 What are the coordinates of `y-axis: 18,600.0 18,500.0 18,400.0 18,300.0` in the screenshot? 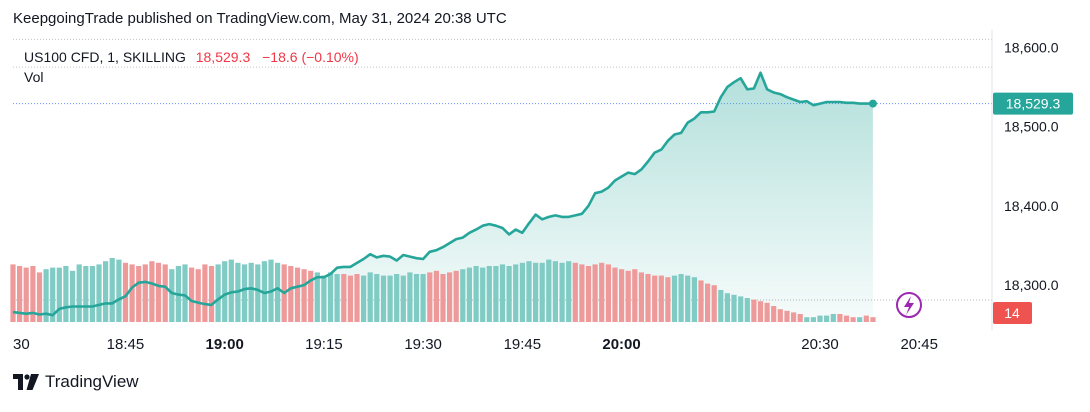 It's located at (1025, 180).